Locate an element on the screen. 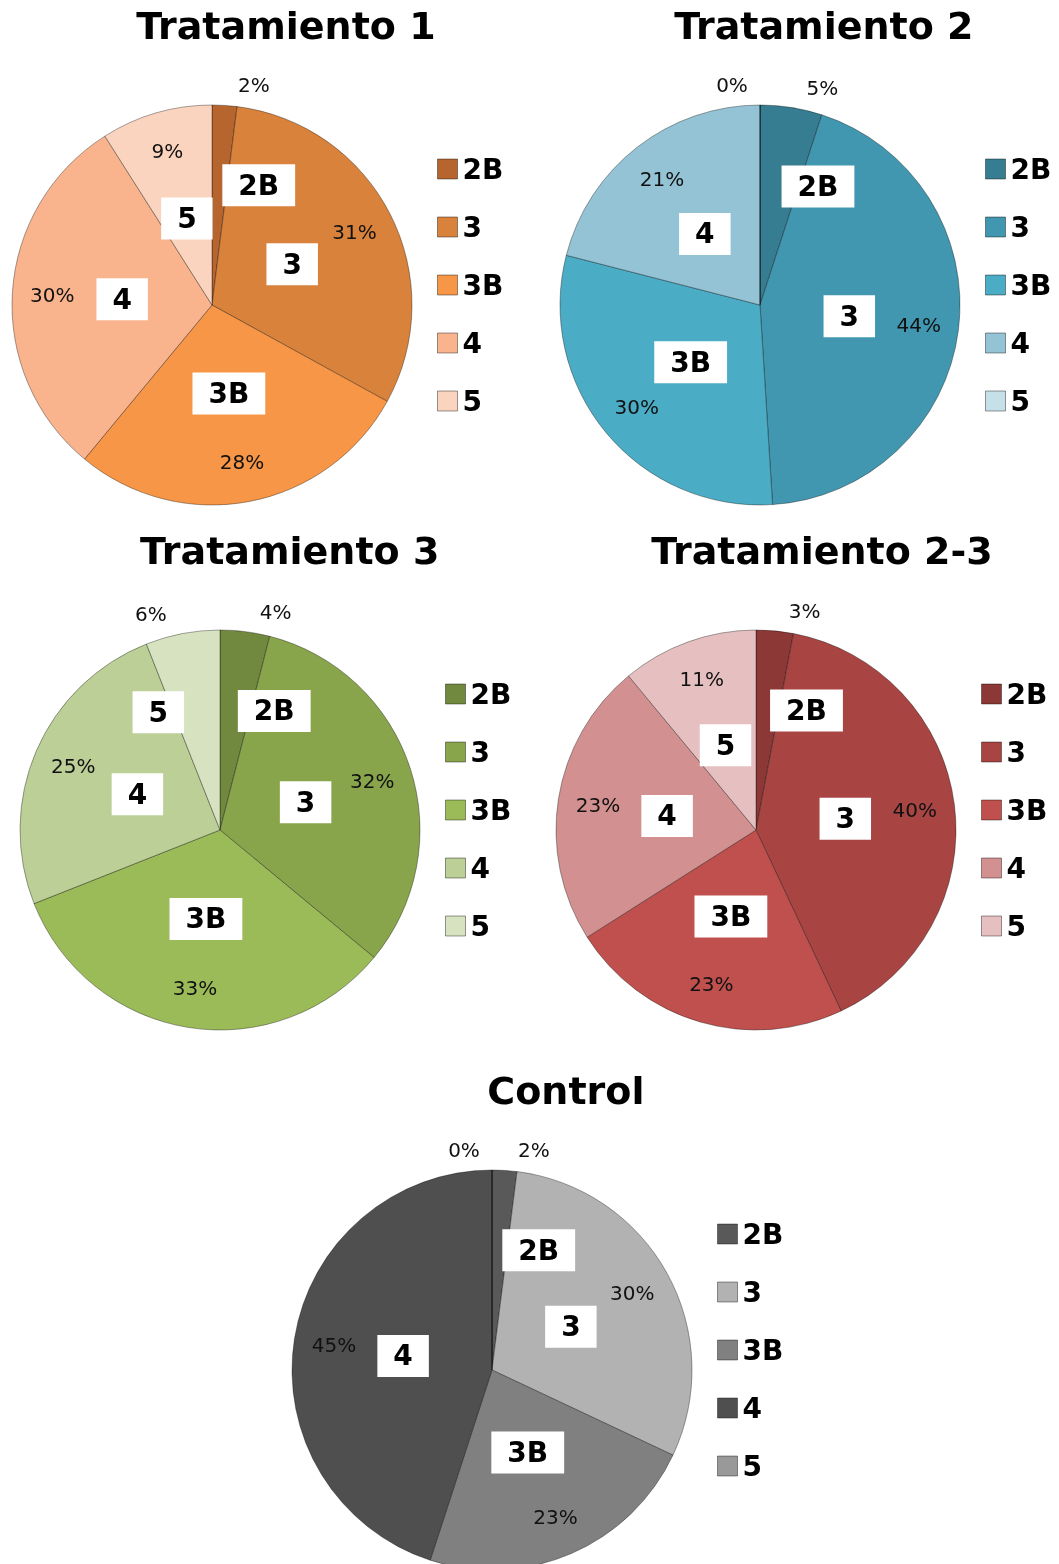  chart-title: Tratamiento 1 is located at coordinates (286, 26).